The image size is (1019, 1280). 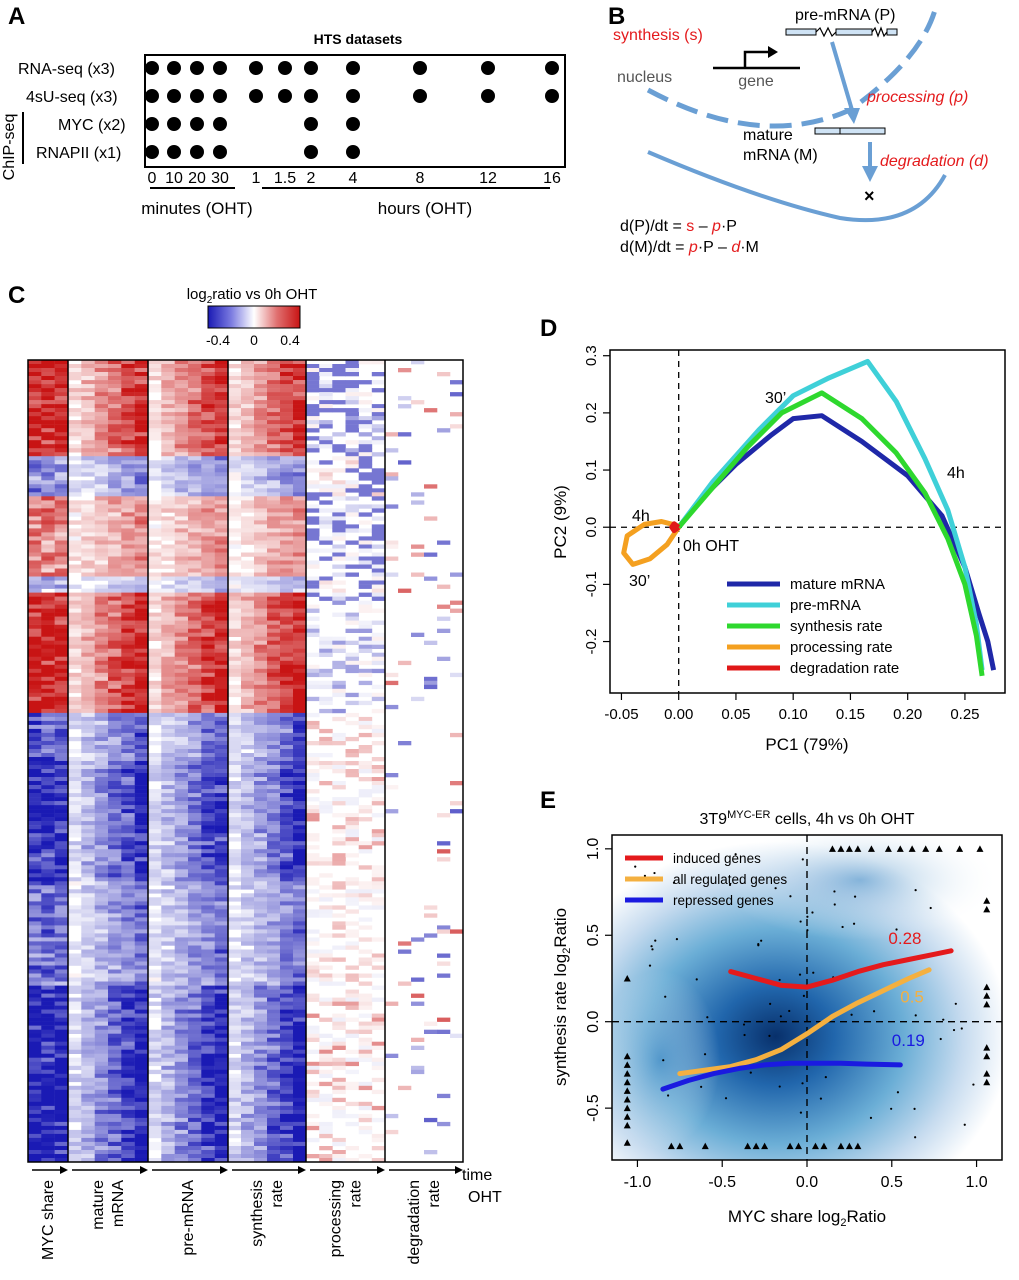 What do you see at coordinates (678, 226) in the screenshot?
I see `equation-p: d(P)/dt = s – p·P` at bounding box center [678, 226].